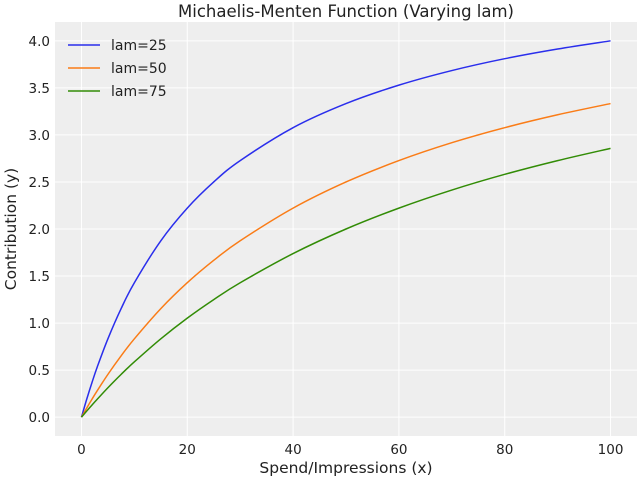 This screenshot has width=640, height=484. What do you see at coordinates (611, 450) in the screenshot?
I see `x-tick-label: 100` at bounding box center [611, 450].